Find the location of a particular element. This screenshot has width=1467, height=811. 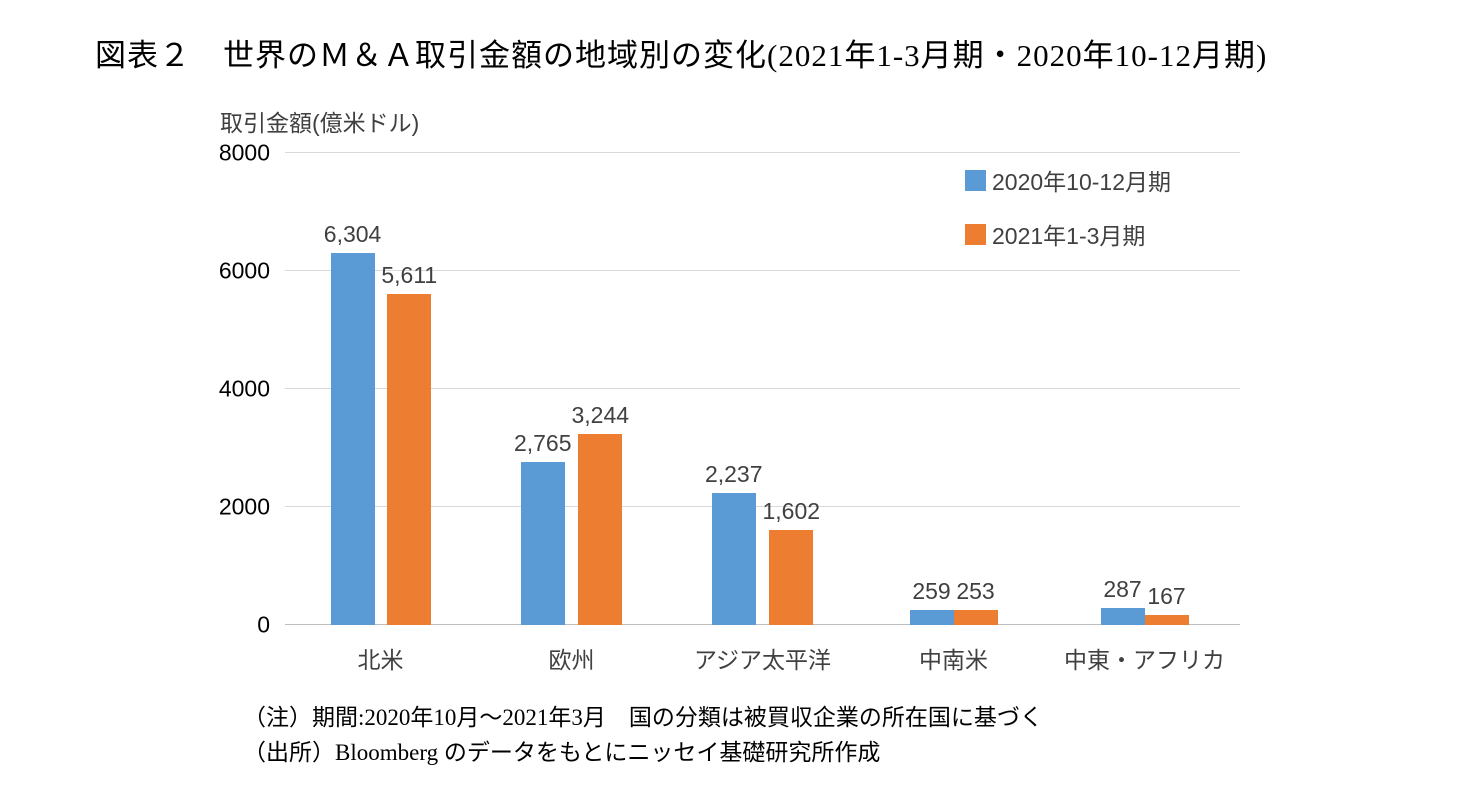

value-label: 253 is located at coordinates (975, 591).